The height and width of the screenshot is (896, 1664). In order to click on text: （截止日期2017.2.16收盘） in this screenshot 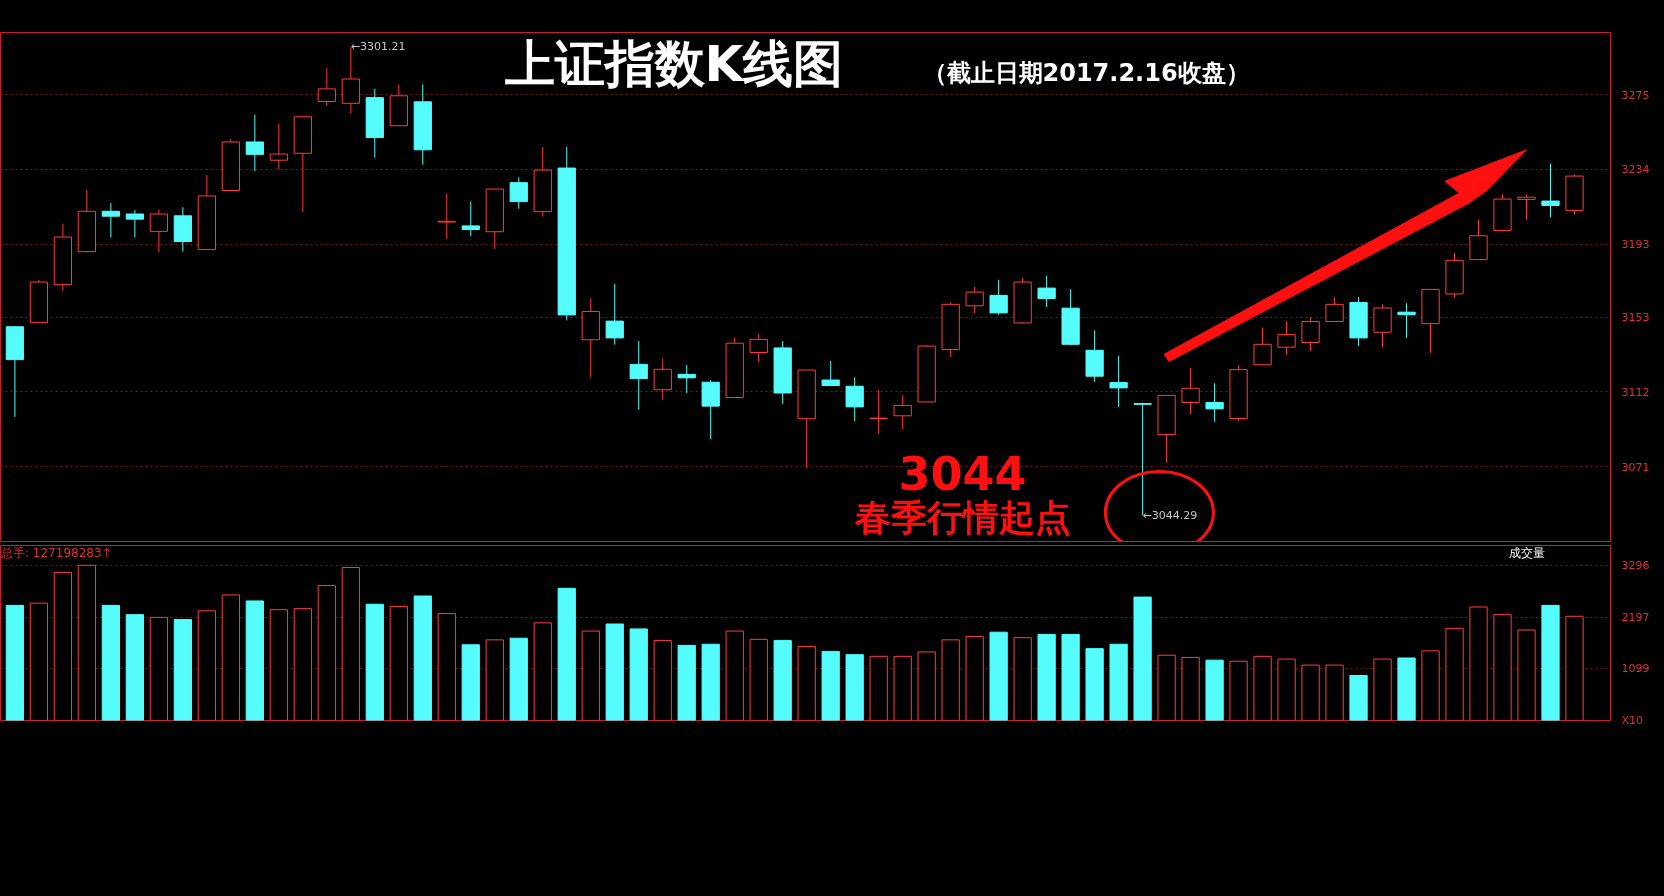, I will do `click(1086, 72)`.